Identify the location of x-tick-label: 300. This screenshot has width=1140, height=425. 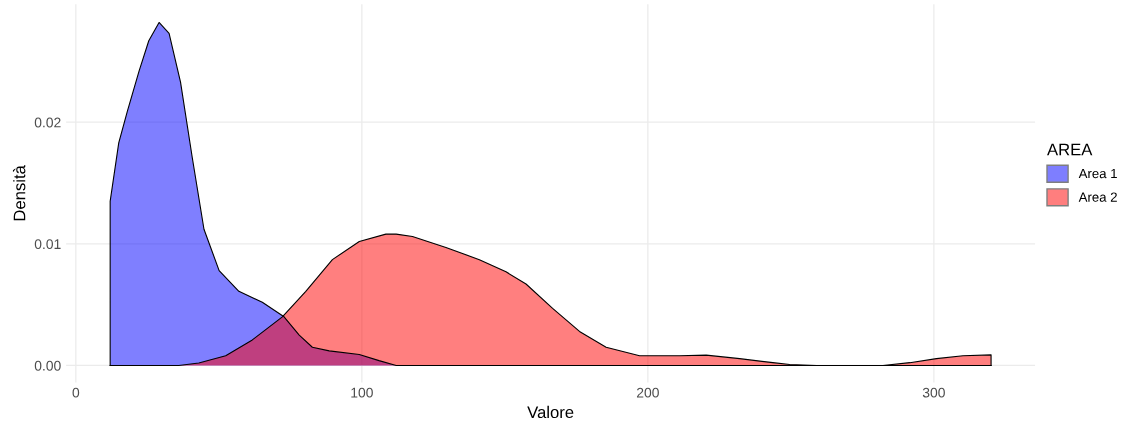
(933, 392).